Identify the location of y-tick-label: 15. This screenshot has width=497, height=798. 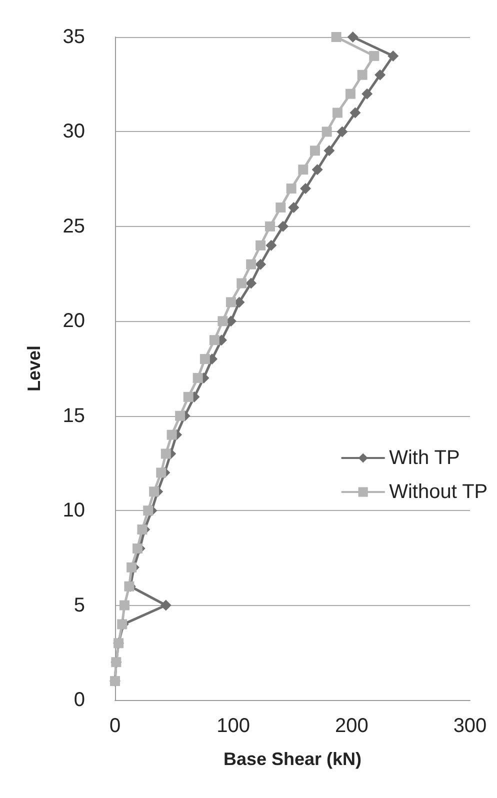
(73, 415).